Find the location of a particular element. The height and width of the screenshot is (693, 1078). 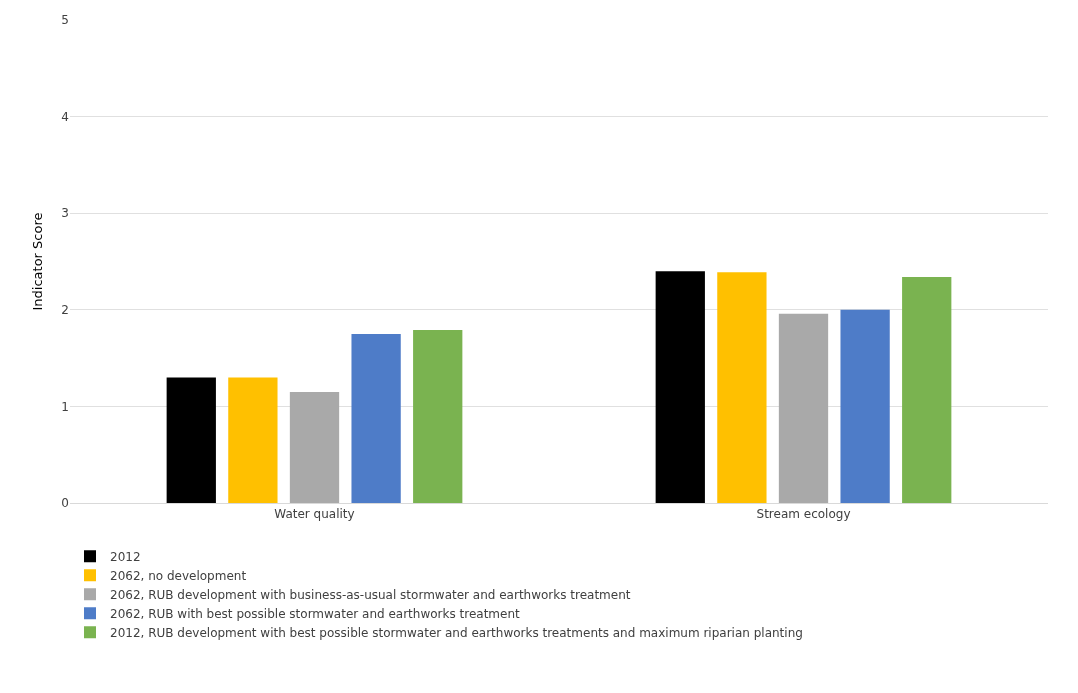

y-axis-title: Indicator Score is located at coordinates (38, 261).